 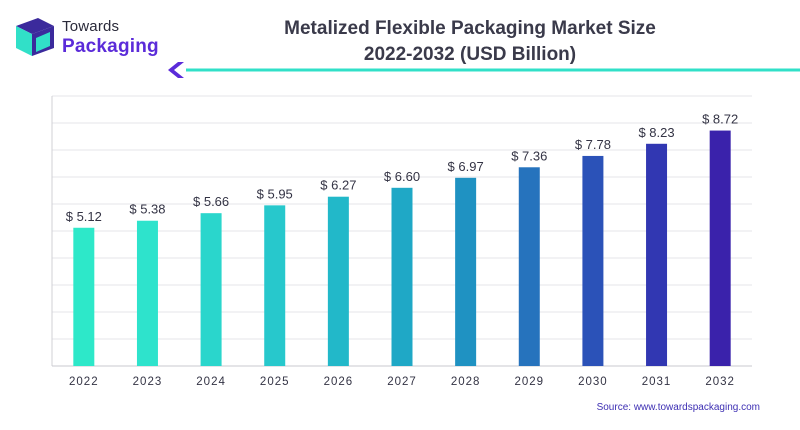 What do you see at coordinates (402, 176) in the screenshot?
I see `data-label-2027: $ 6.60` at bounding box center [402, 176].